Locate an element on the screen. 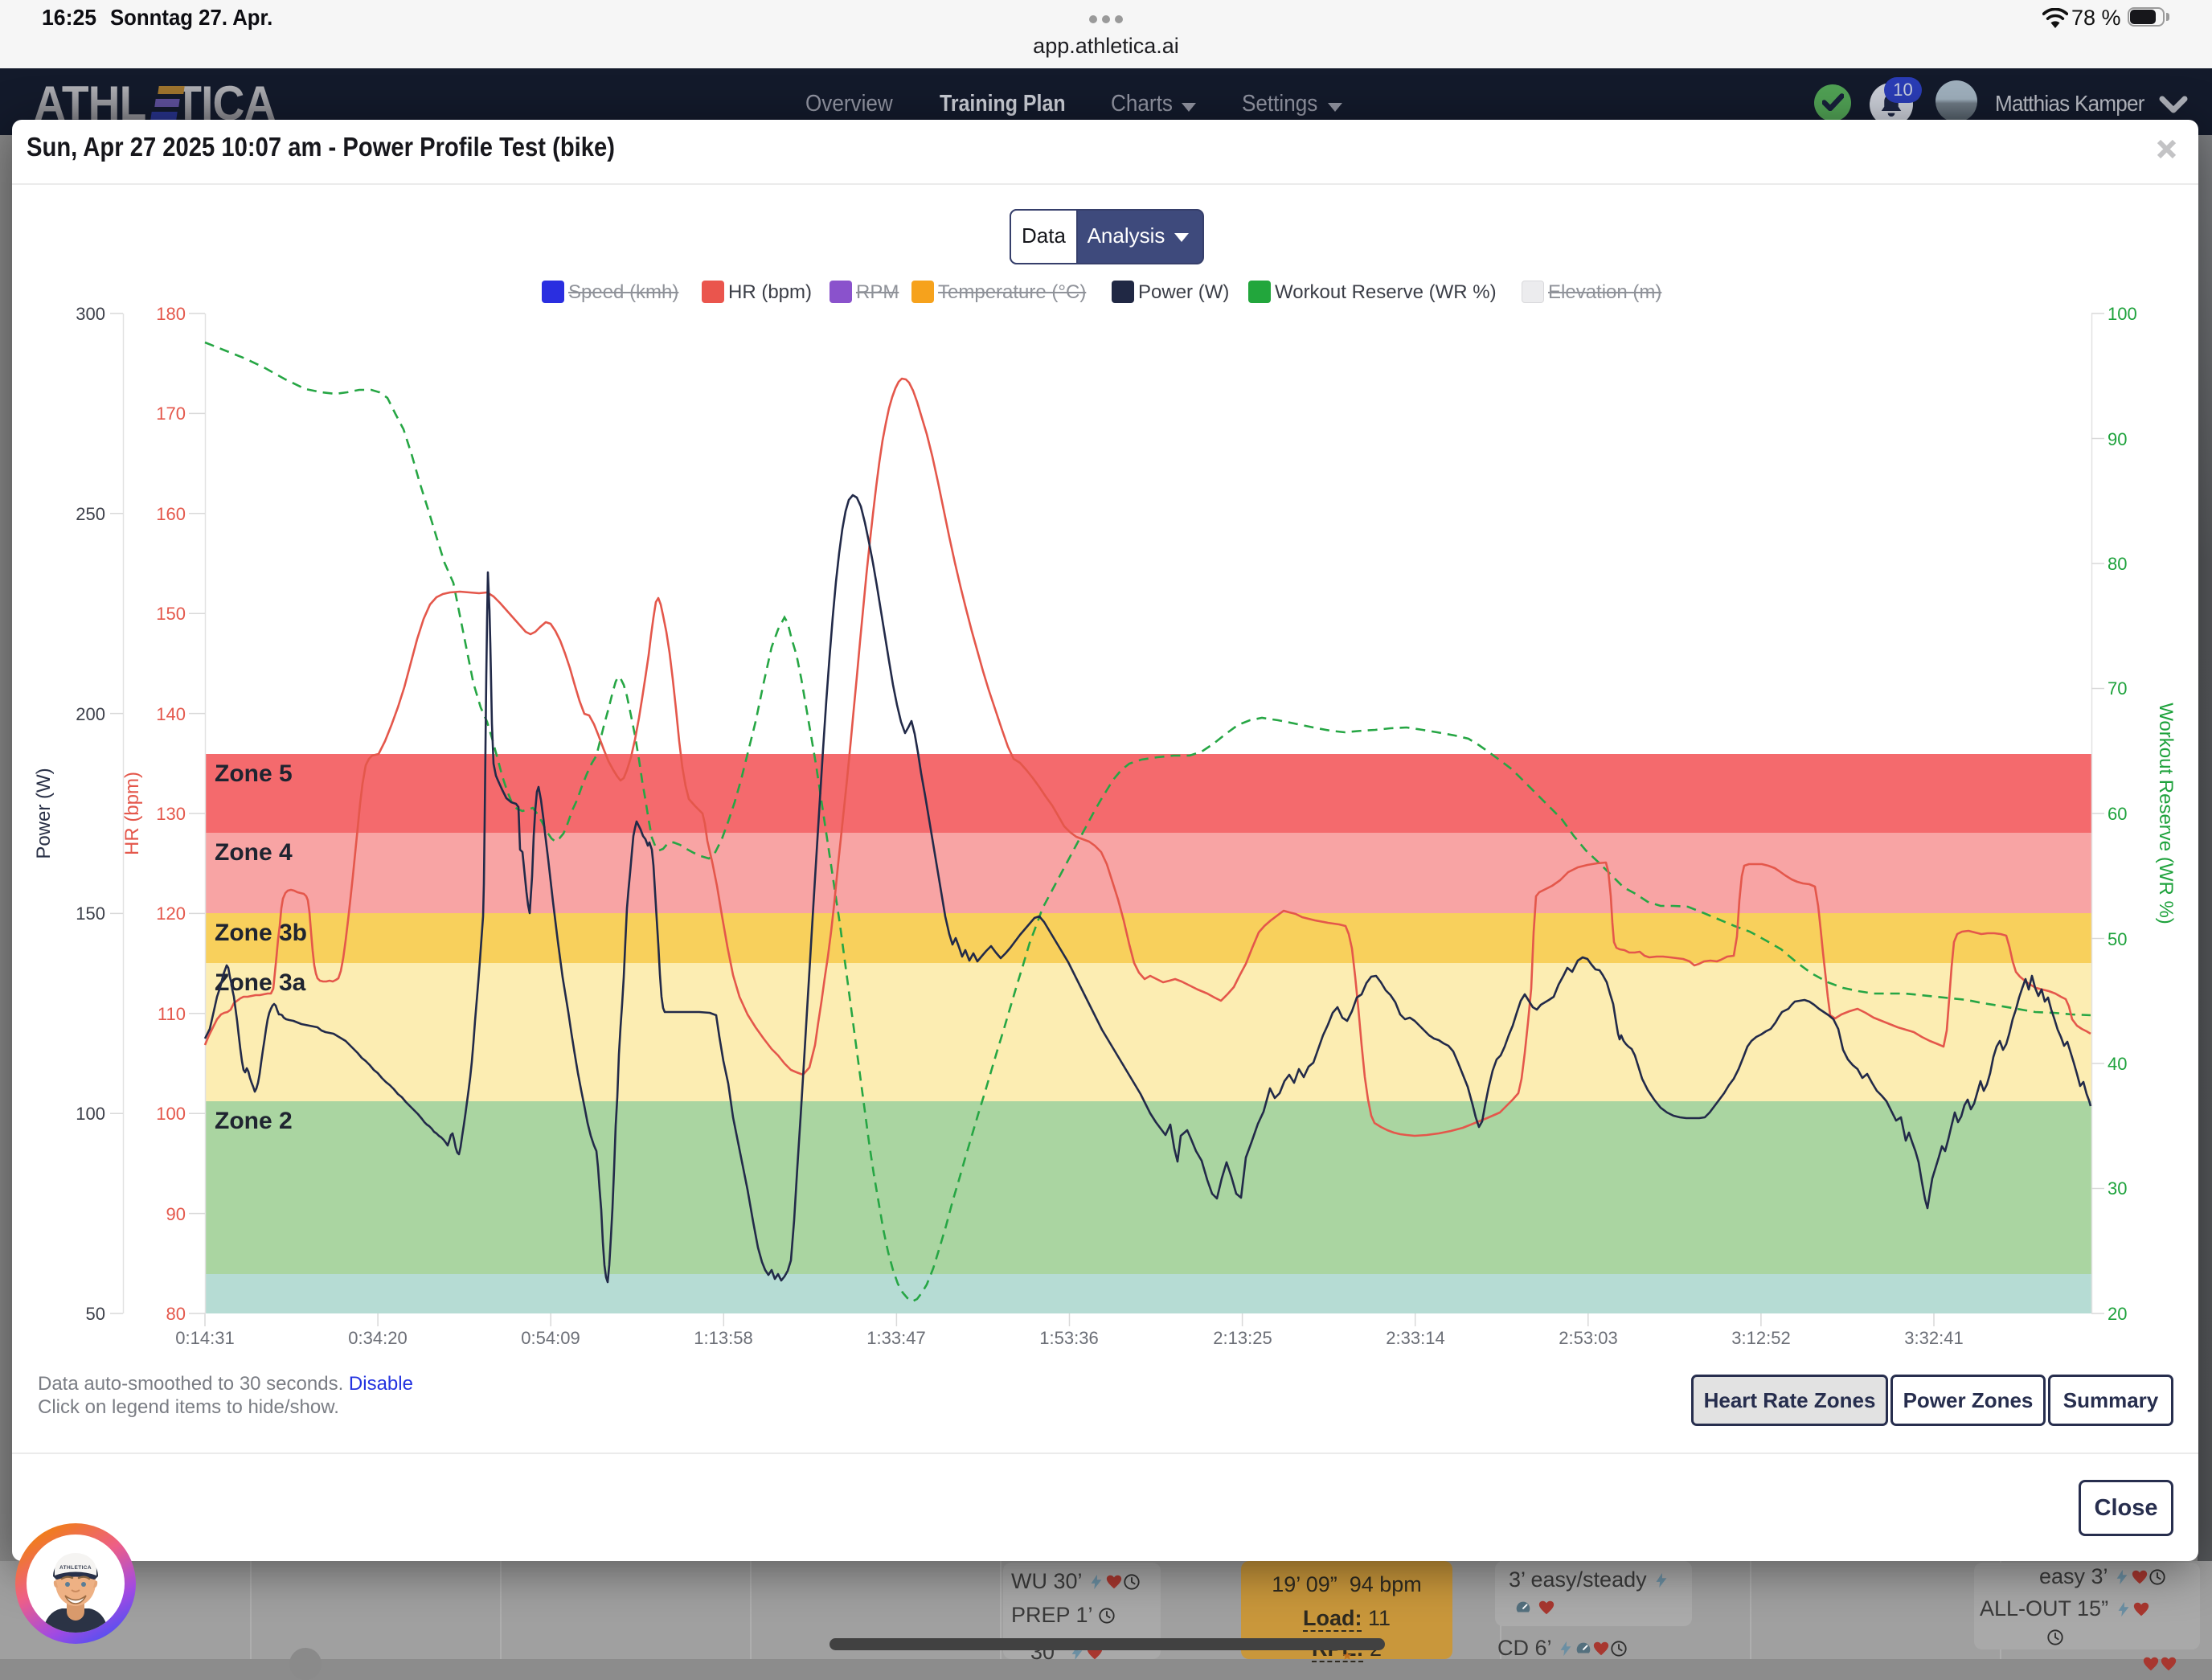 The image size is (2212, 1680). svg-text: Workout Reserve (WR %) is located at coordinates (2166, 813).